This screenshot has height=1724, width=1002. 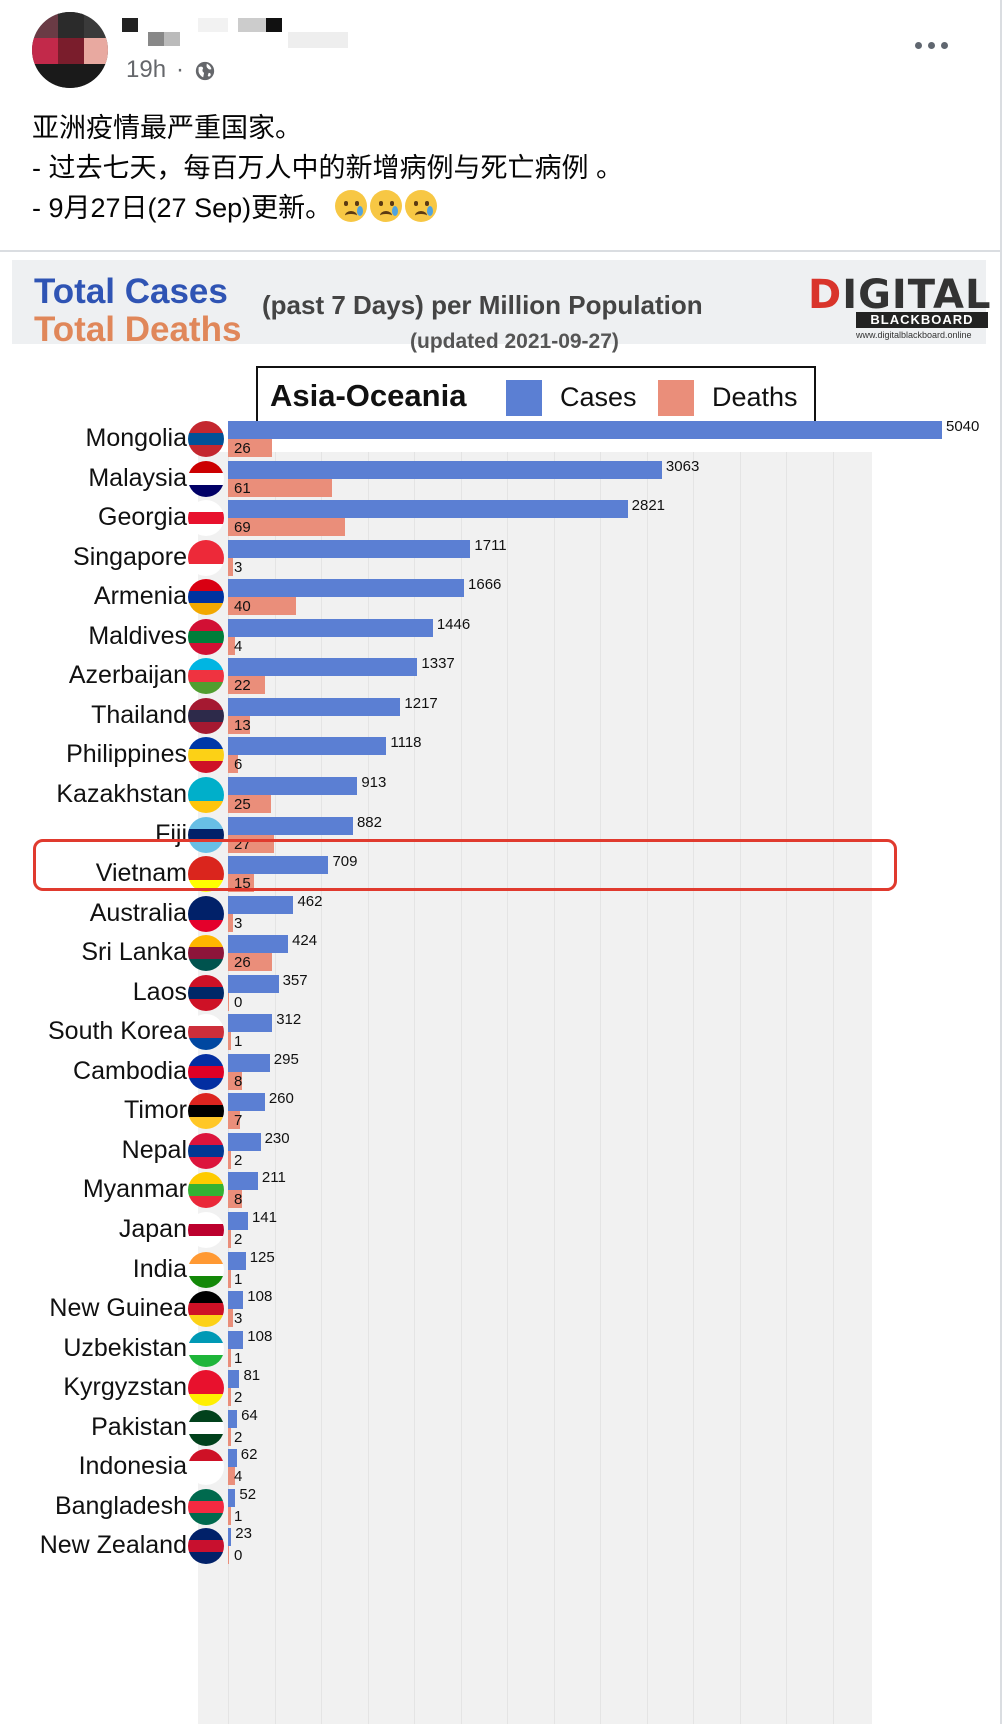 I want to click on chart-row: Bangladesh 52 1, so click(x=500, y=1505).